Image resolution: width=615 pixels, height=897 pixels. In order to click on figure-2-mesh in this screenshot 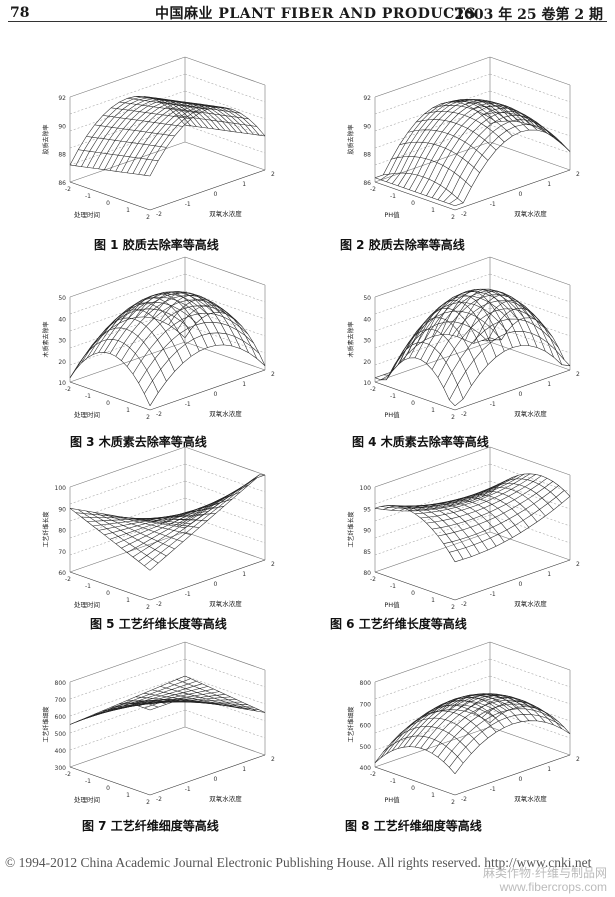, I will do `click(472, 153)`.